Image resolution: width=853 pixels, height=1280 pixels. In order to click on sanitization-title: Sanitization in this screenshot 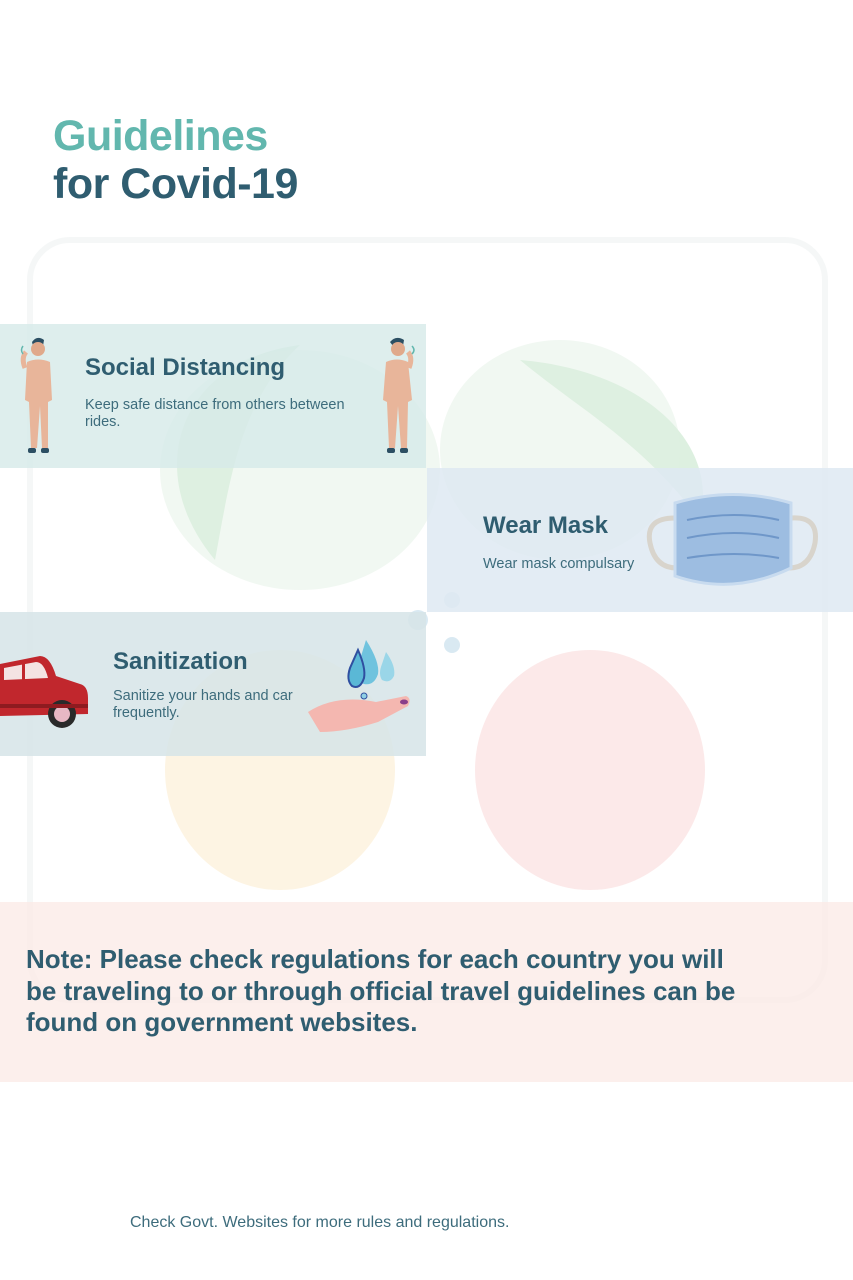, I will do `click(180, 661)`.